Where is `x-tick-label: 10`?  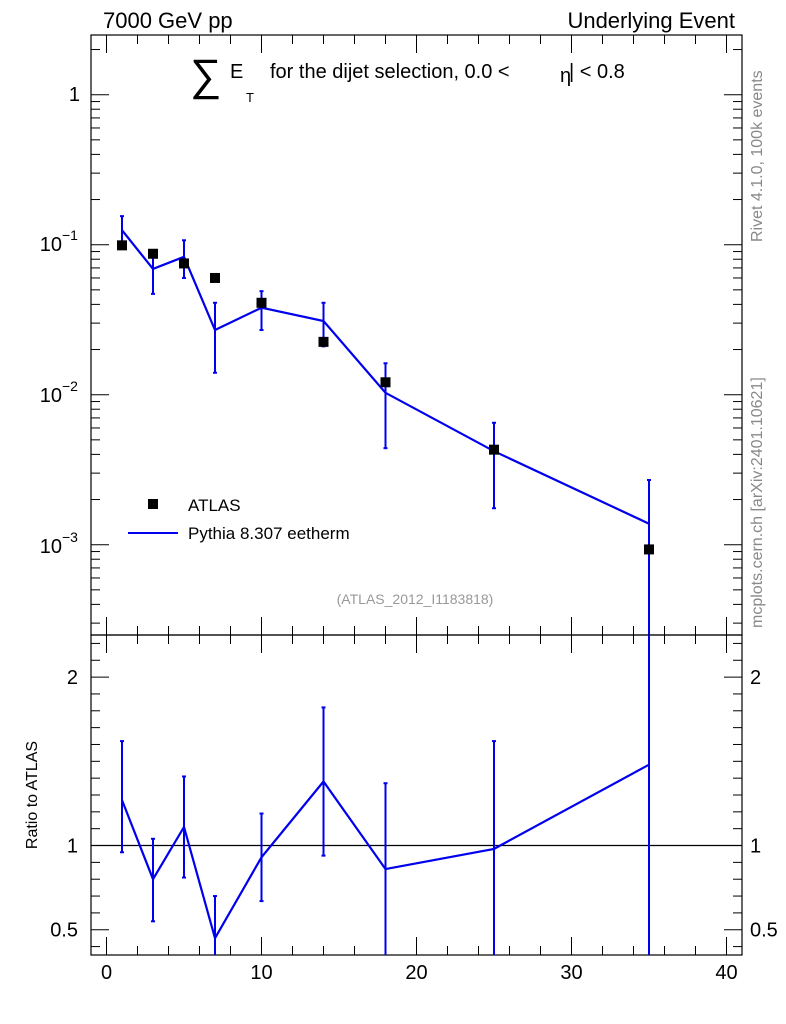 x-tick-label: 10 is located at coordinates (261, 973).